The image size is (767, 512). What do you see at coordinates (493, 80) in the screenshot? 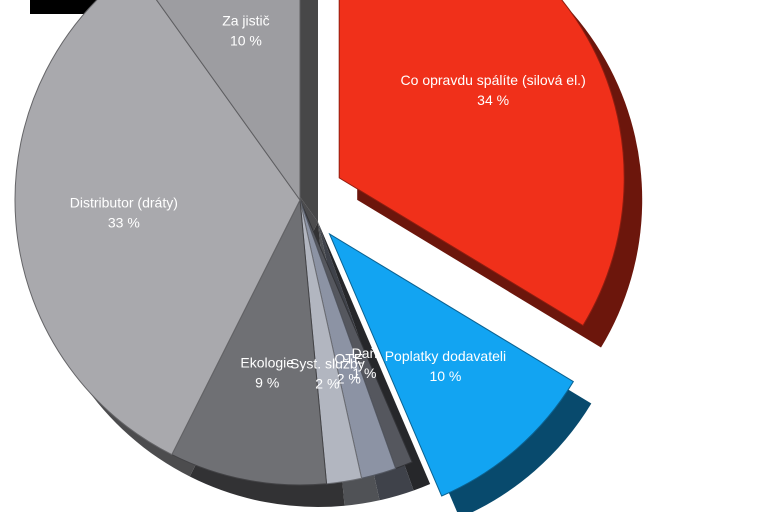
I see `slice-label: Co opravdu spálíte (silová el.)` at bounding box center [493, 80].